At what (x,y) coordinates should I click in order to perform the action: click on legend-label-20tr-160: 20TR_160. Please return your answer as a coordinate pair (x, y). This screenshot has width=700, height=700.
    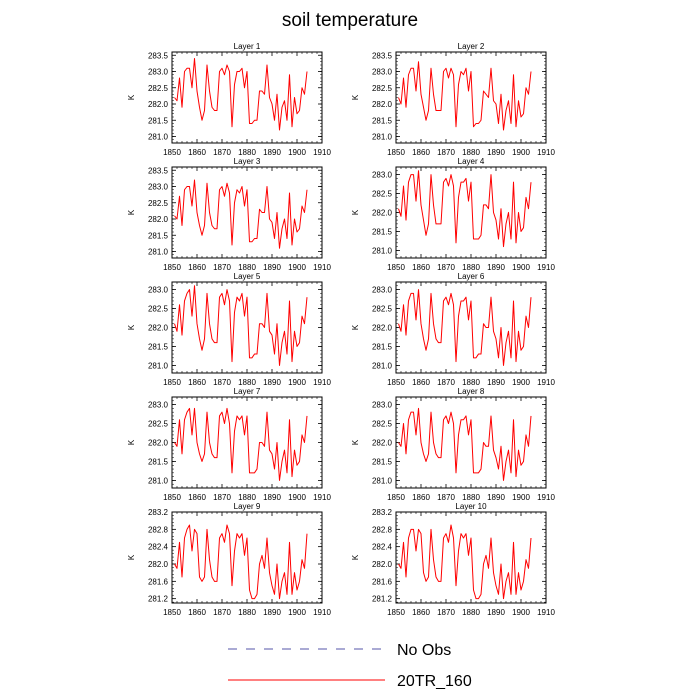
    Looking at the image, I should click on (434, 681).